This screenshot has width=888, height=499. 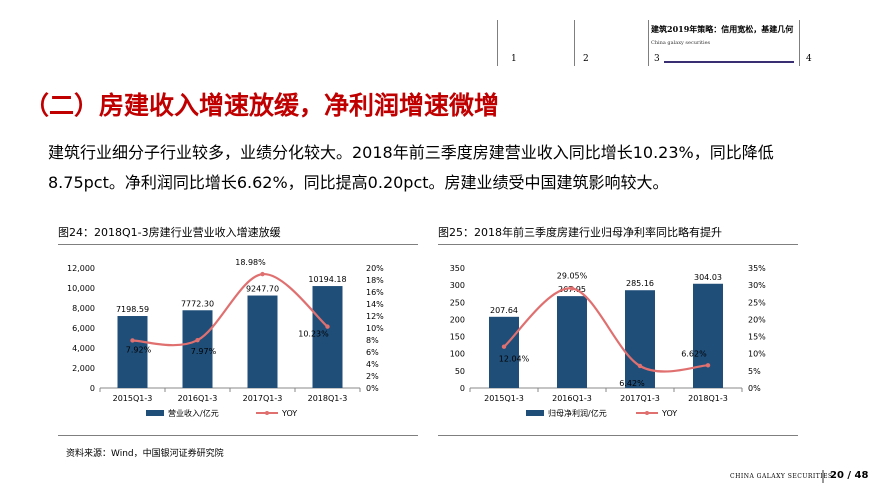 I want to click on legend-bar-label: 营业收入/亿元, so click(x=193, y=413).